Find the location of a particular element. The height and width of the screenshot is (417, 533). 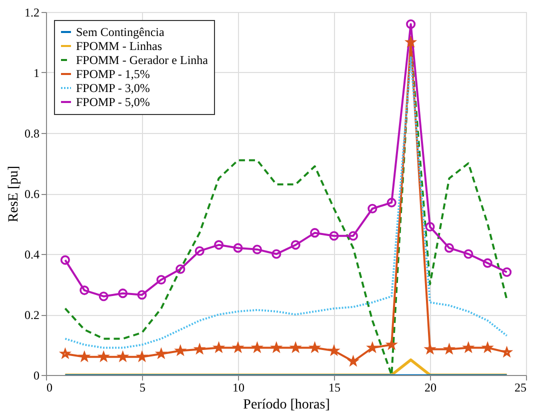

x-axis-title: Período [horas] is located at coordinates (286, 405).